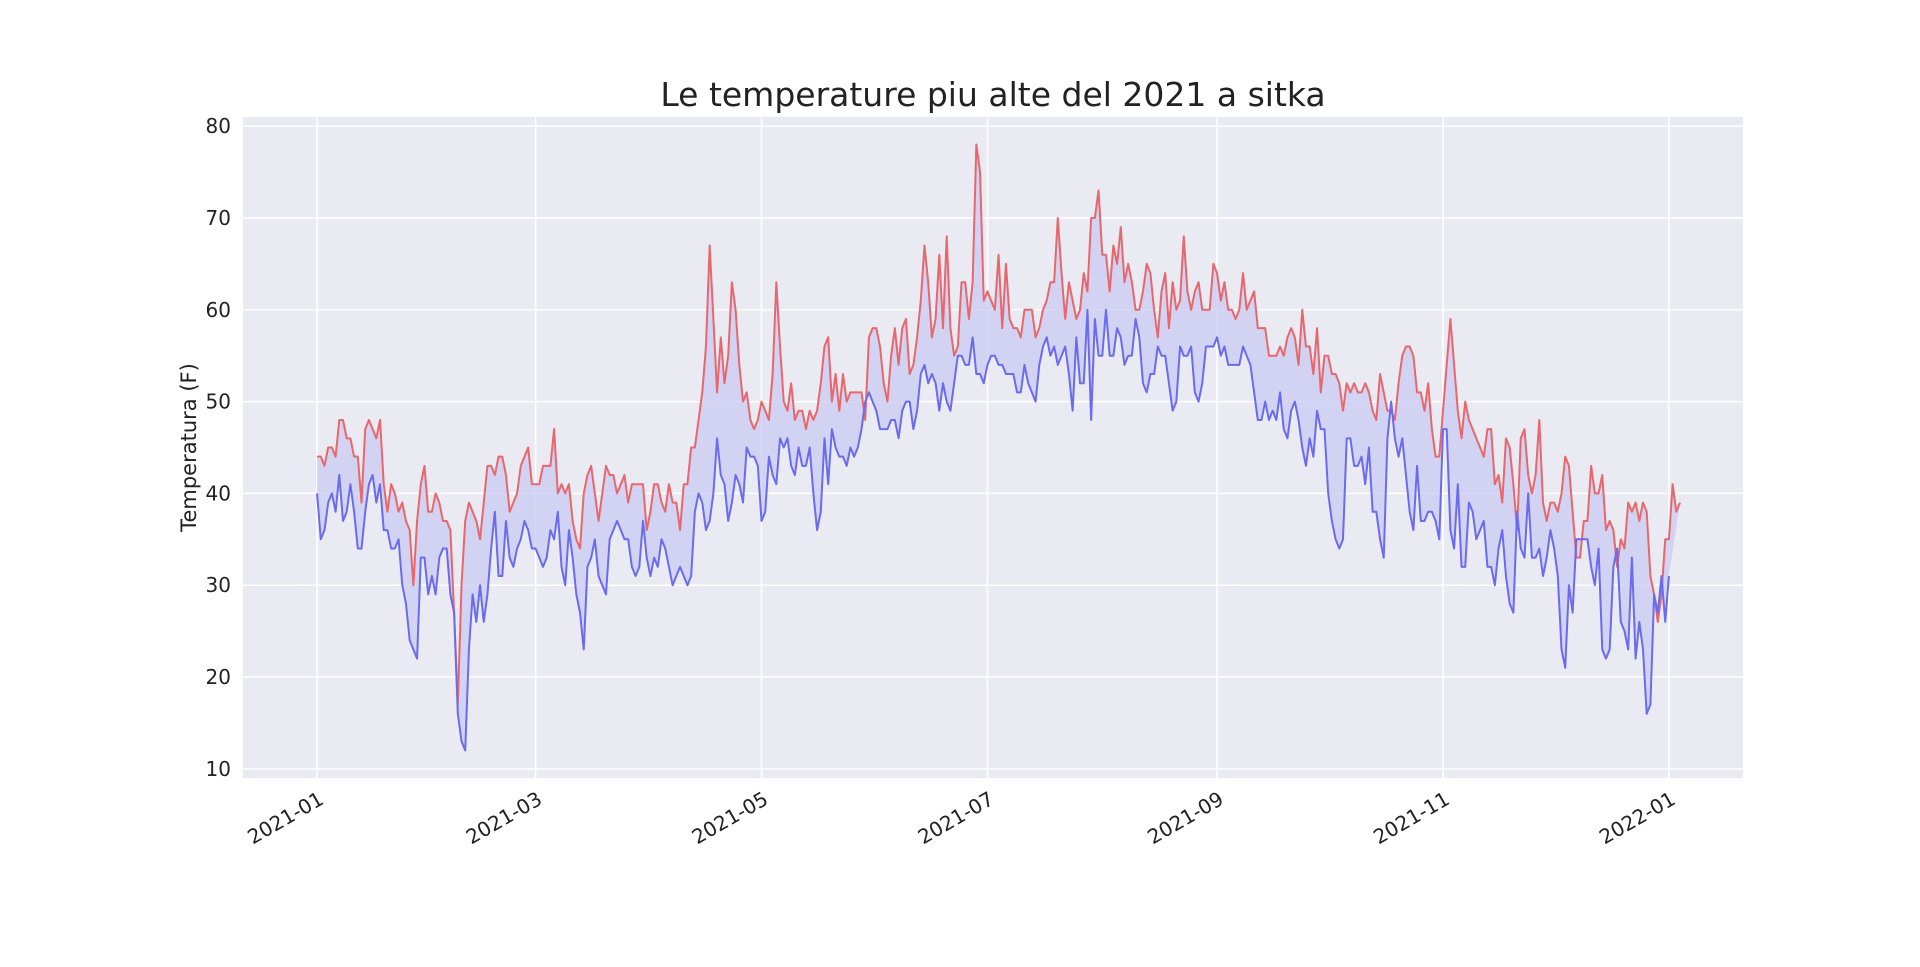 The image size is (1920, 967). What do you see at coordinates (285, 818) in the screenshot?
I see `x-tick-label: 2021-01` at bounding box center [285, 818].